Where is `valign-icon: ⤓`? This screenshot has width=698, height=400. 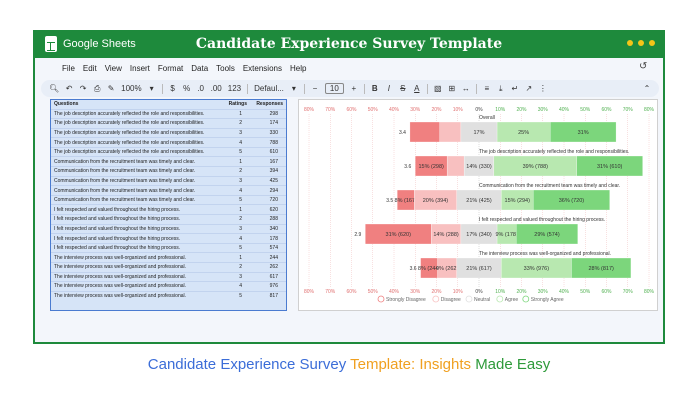
valign-icon: ⤓ is located at coordinates (501, 88).